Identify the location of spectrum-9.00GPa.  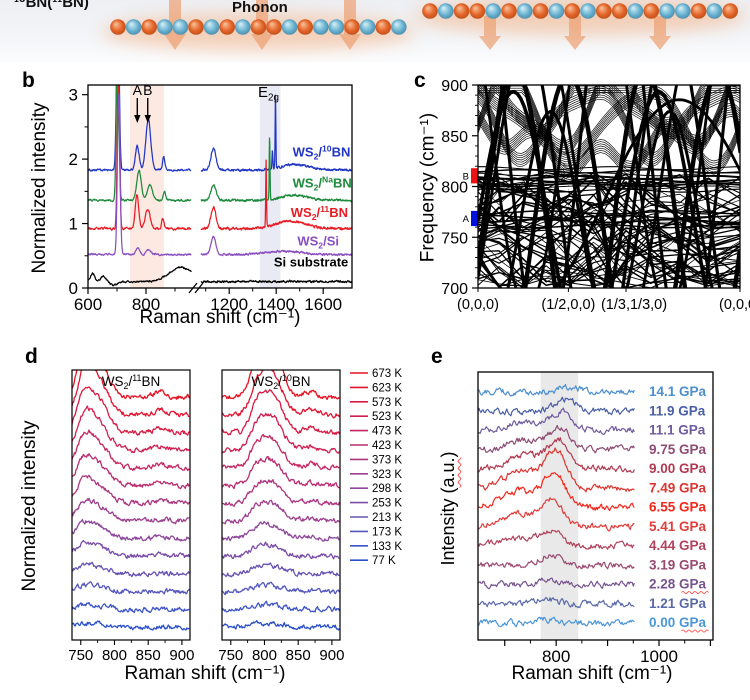
(556, 455).